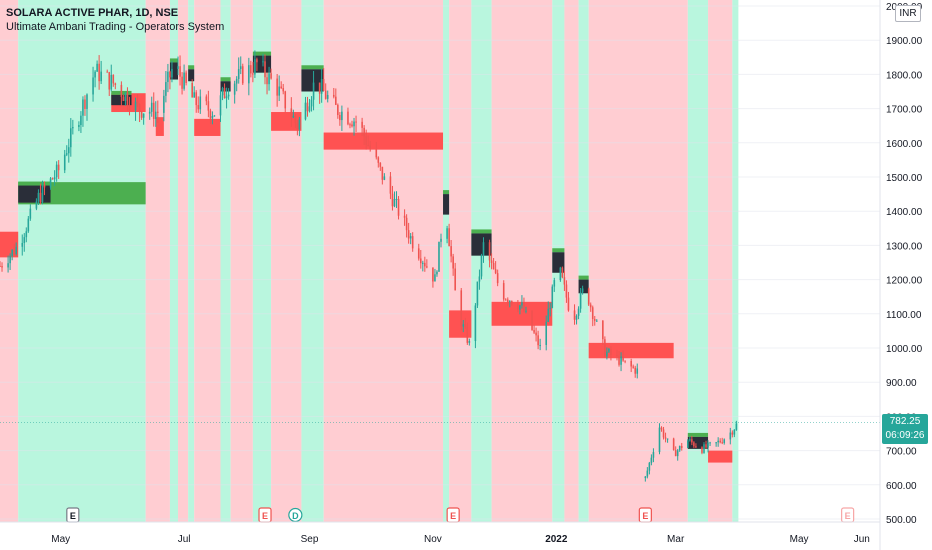  I want to click on y-tick-label: 600.00, so click(901, 486).